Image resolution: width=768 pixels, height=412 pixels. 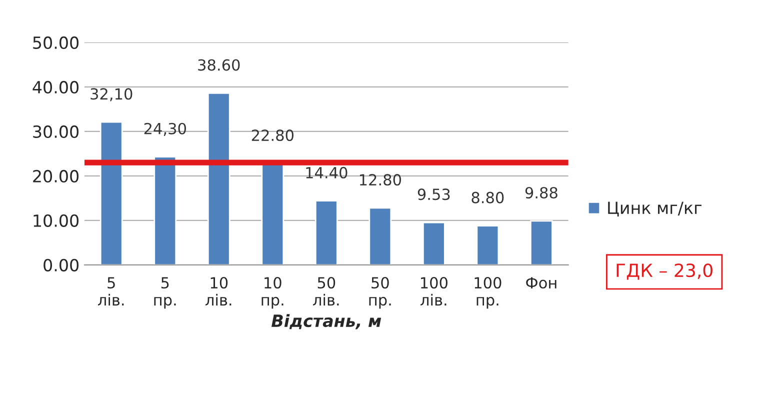 I want to click on data-label: 14.40, so click(x=327, y=172).